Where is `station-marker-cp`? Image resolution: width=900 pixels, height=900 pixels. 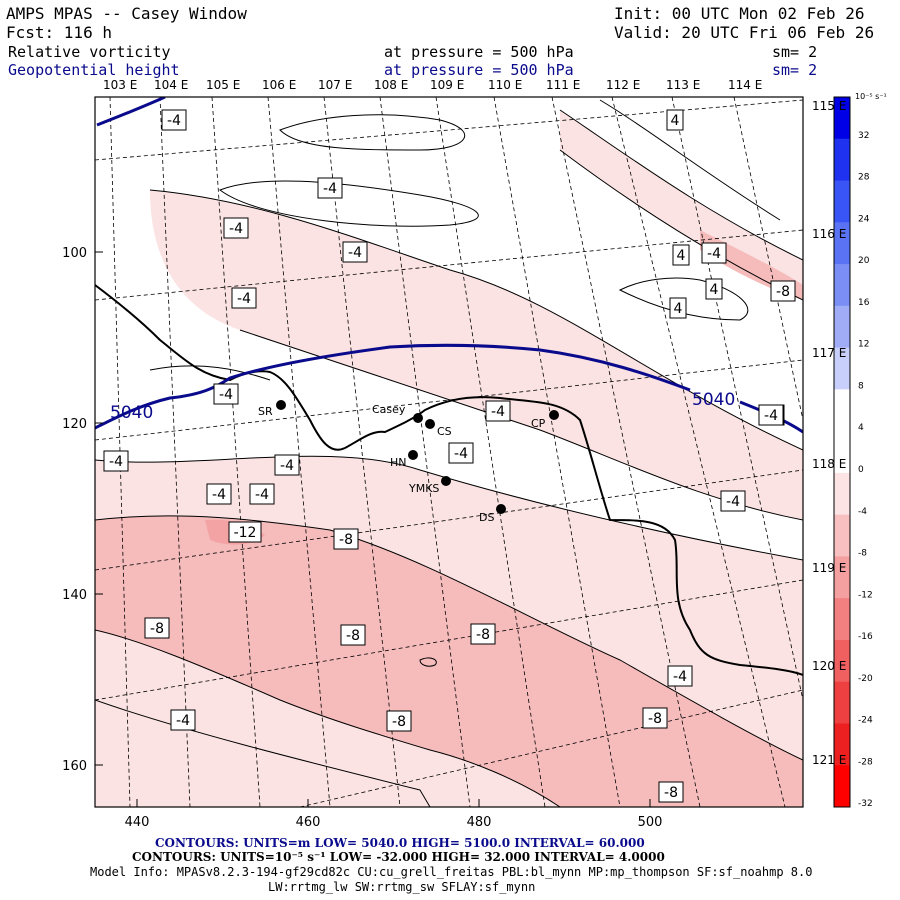 station-marker-cp is located at coordinates (554, 415).